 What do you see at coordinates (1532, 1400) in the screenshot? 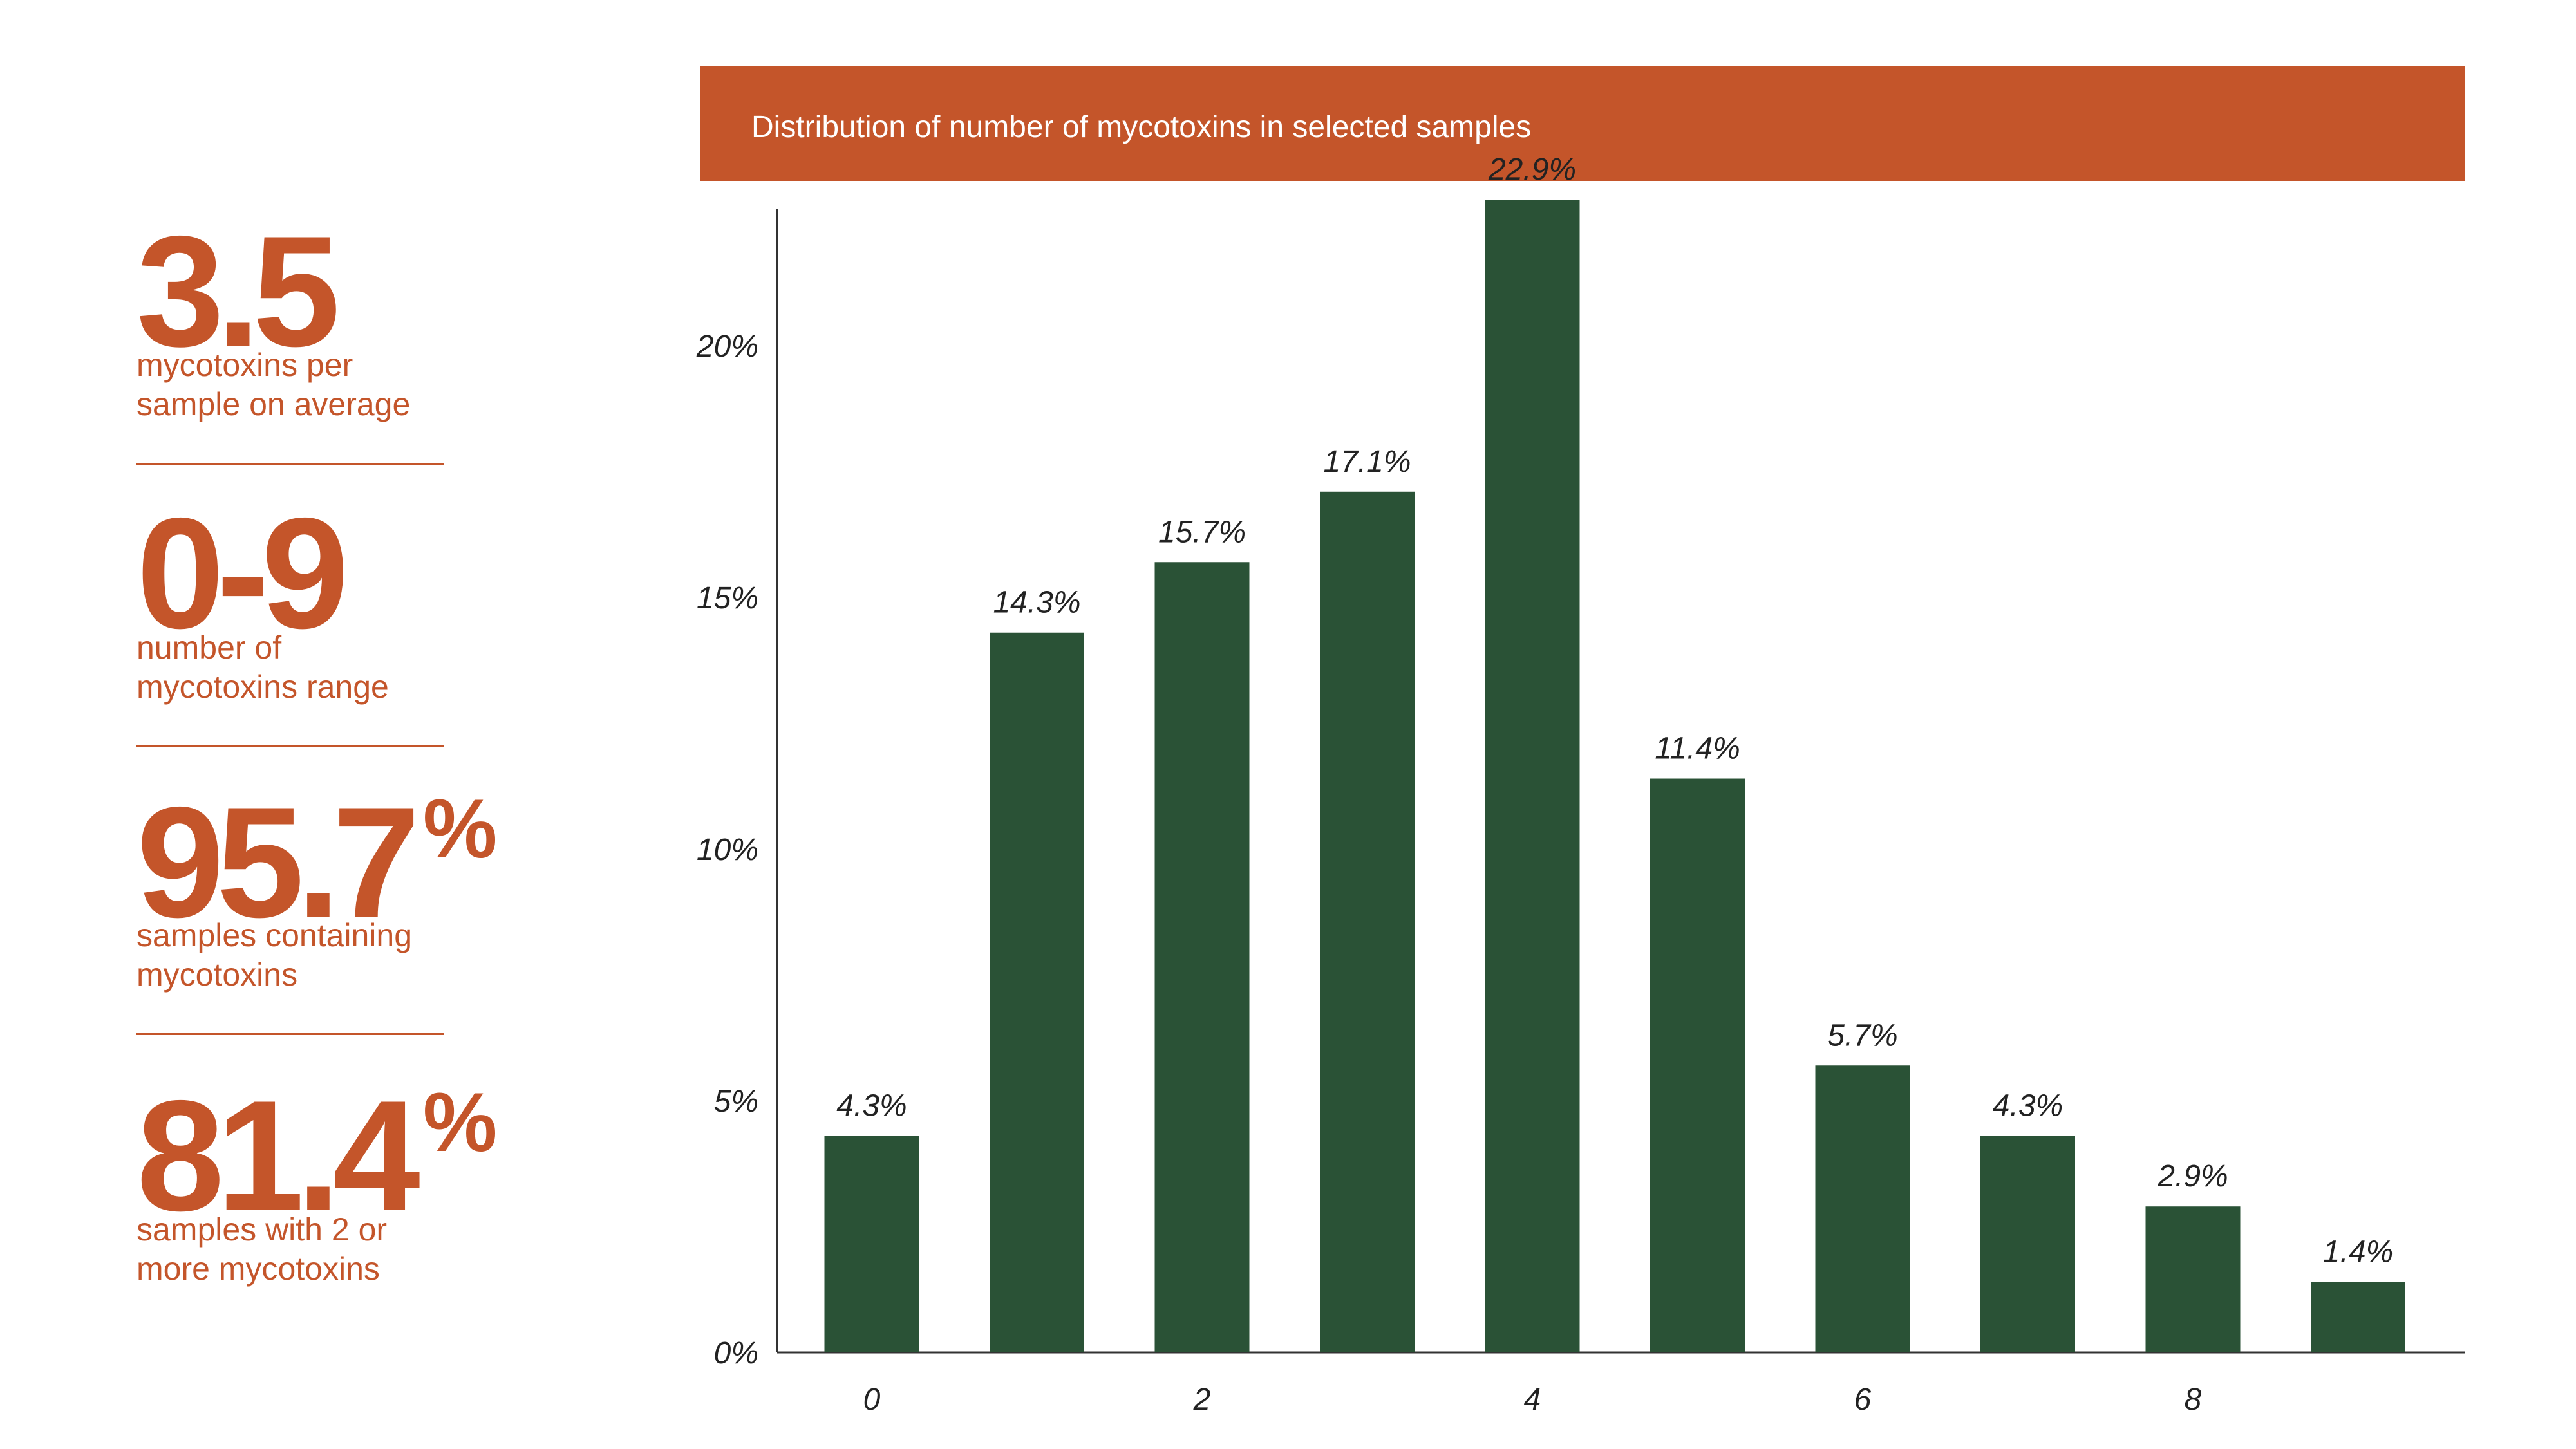
I see `x-tick-label: 4` at bounding box center [1532, 1400].